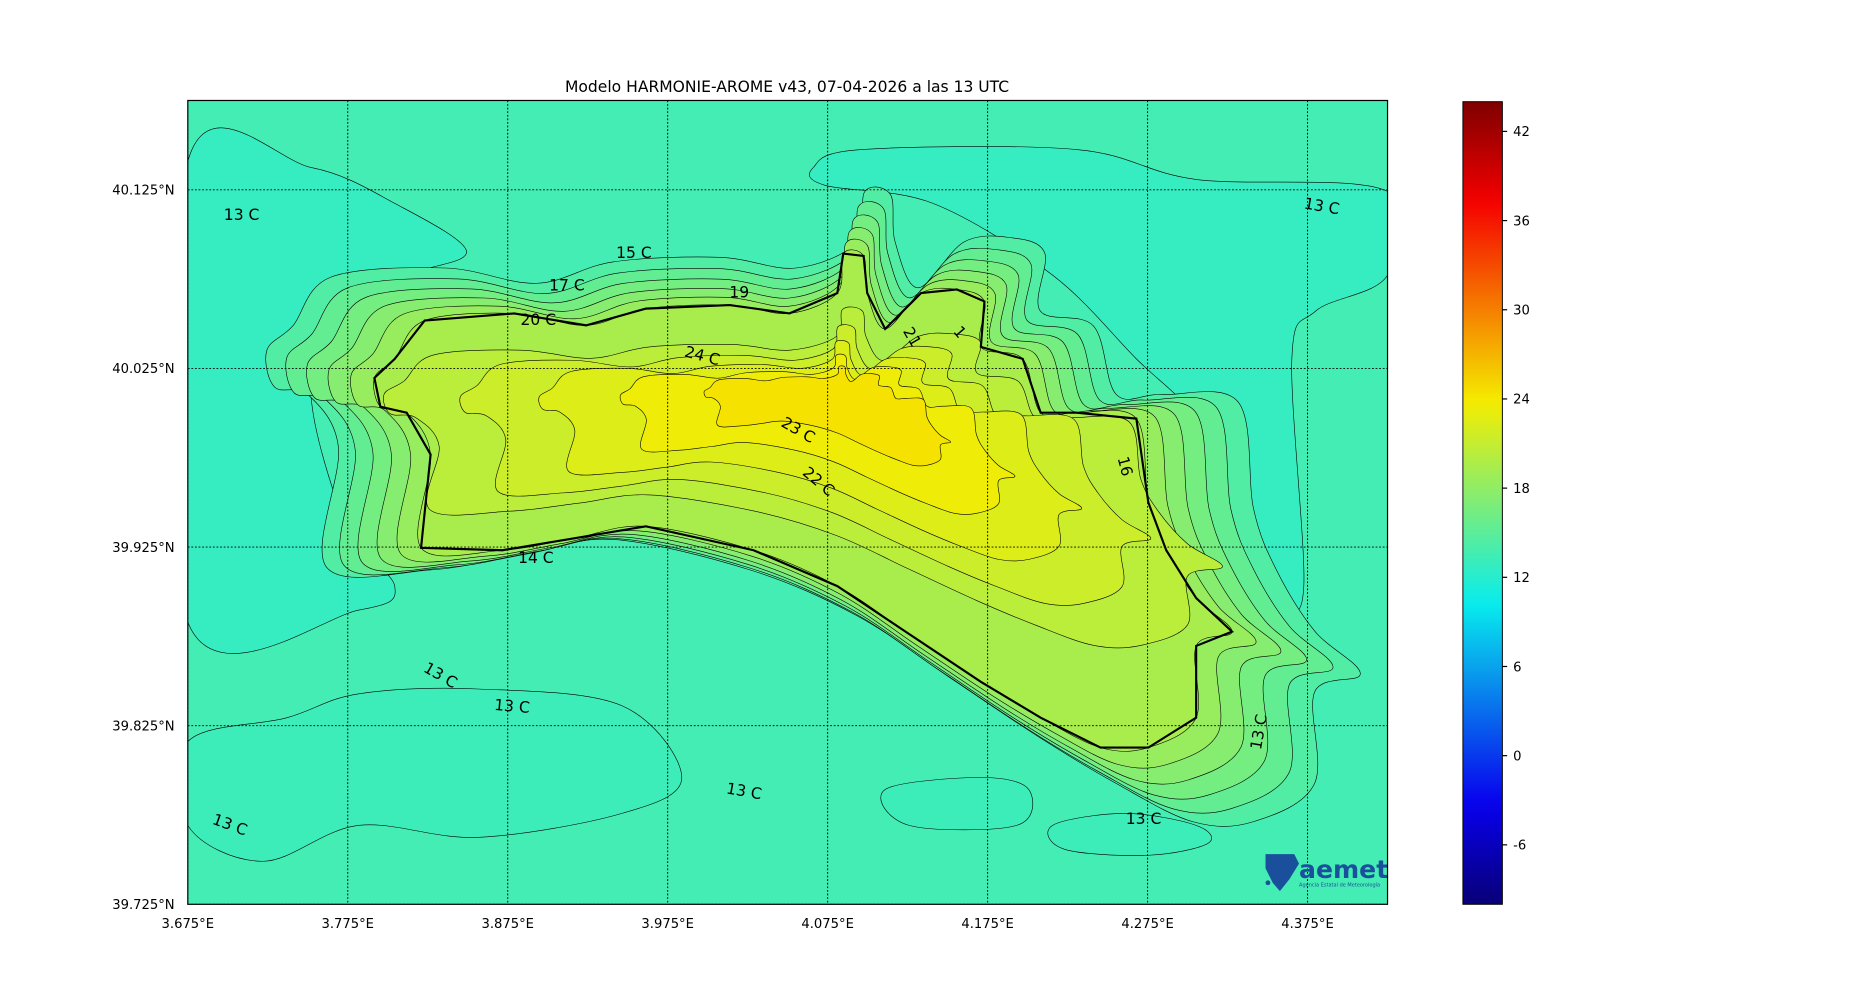 The height and width of the screenshot is (1000, 1866). I want to click on colorbar-tick-label: 0, so click(1517, 756).